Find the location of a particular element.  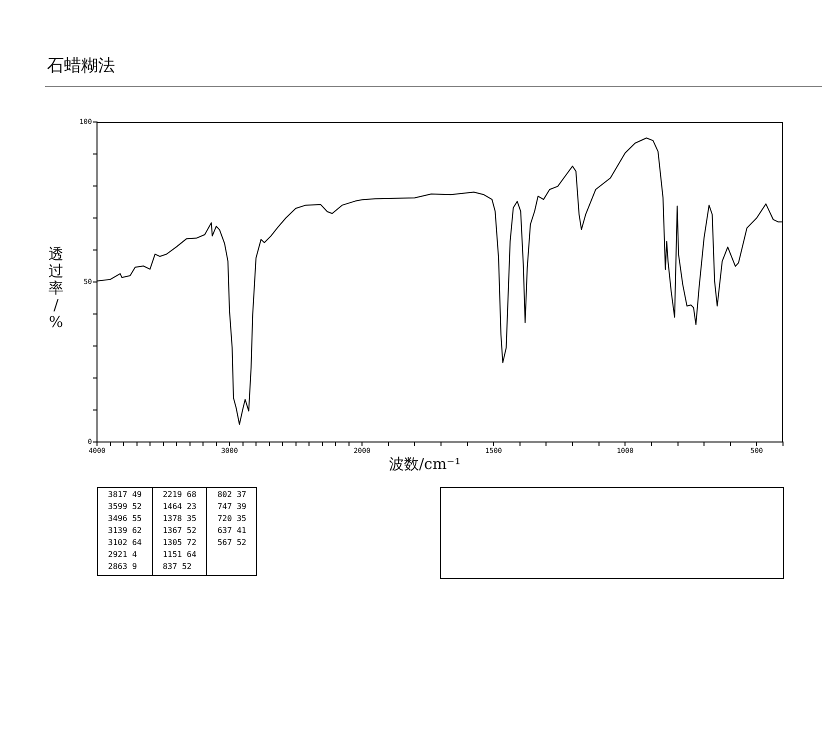

text: 3599 52 is located at coordinates (125, 507).